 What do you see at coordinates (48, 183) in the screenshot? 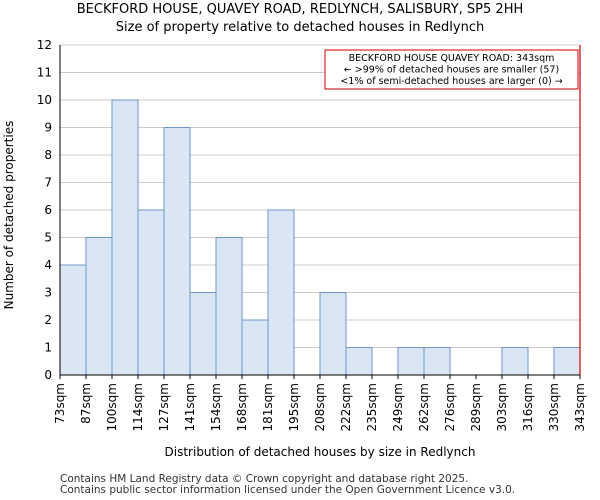
I see `y-tick-label: 7` at bounding box center [48, 183].